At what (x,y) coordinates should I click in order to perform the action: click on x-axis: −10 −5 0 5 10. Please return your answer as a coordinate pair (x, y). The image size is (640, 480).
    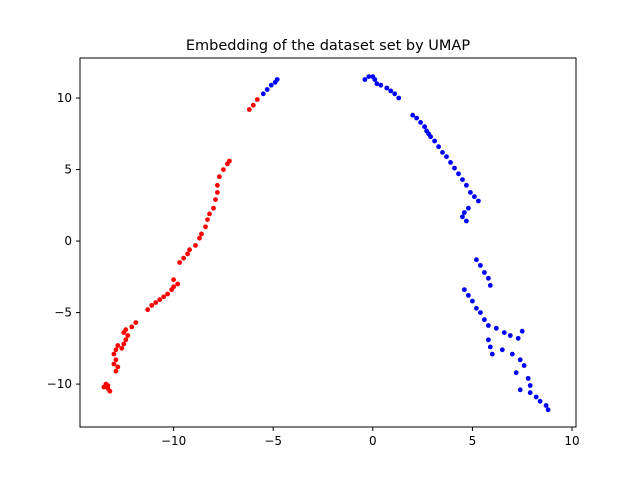
    Looking at the image, I should click on (370, 437).